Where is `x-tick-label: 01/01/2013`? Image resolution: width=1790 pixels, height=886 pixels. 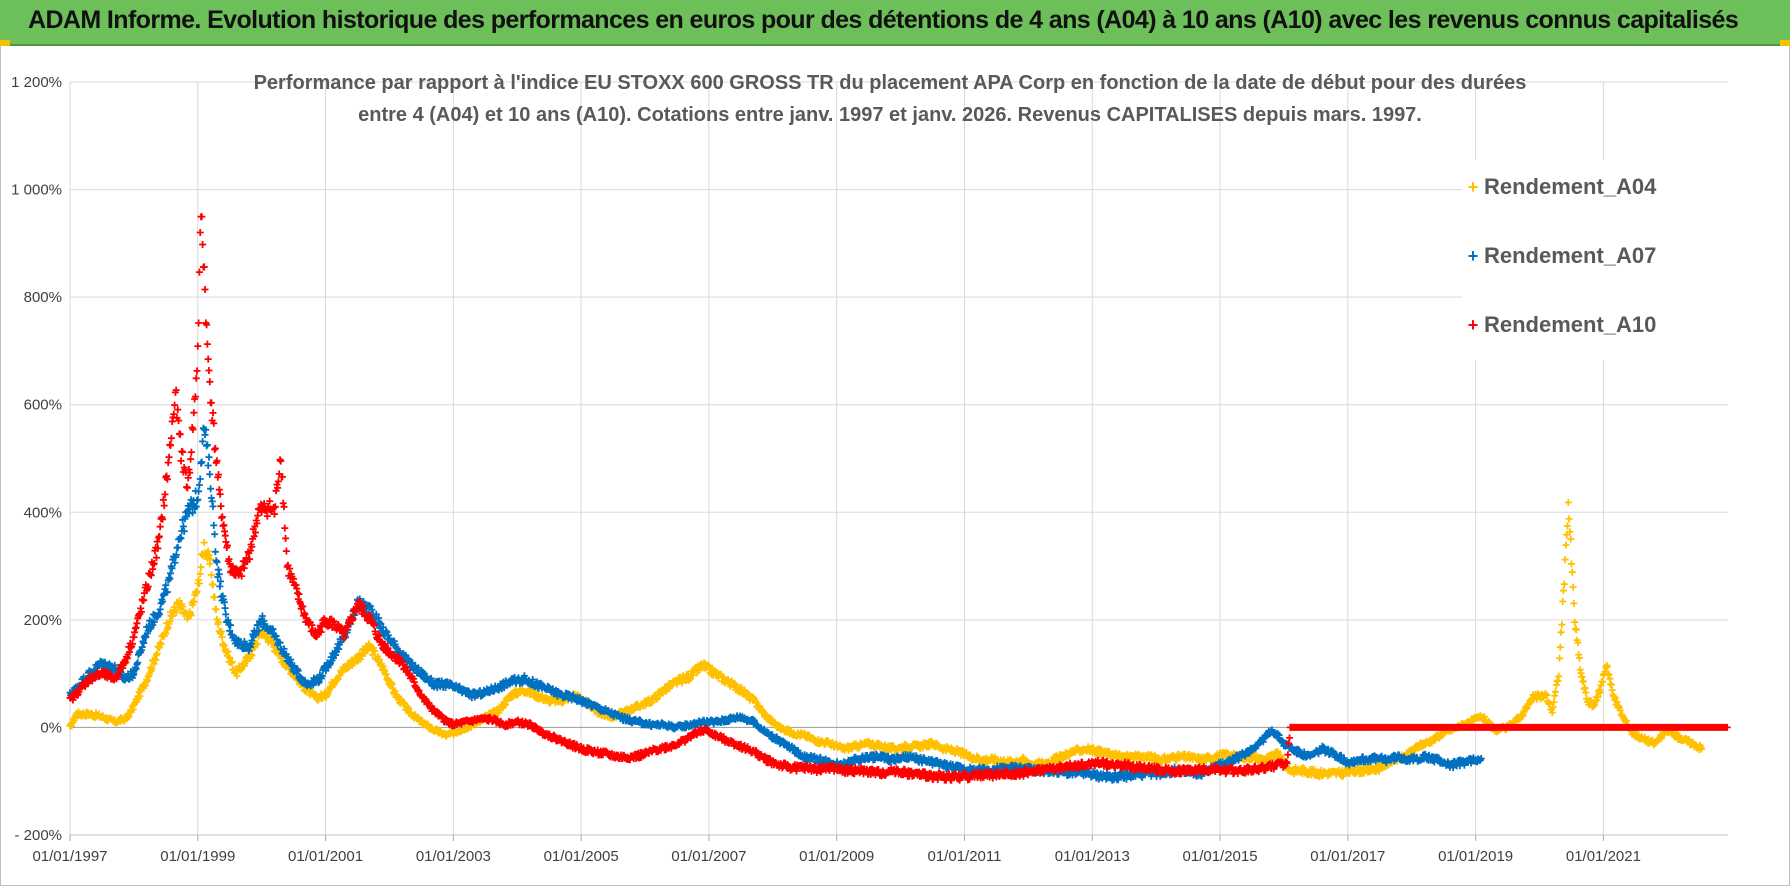 x-tick-label: 01/01/2013 is located at coordinates (1092, 856).